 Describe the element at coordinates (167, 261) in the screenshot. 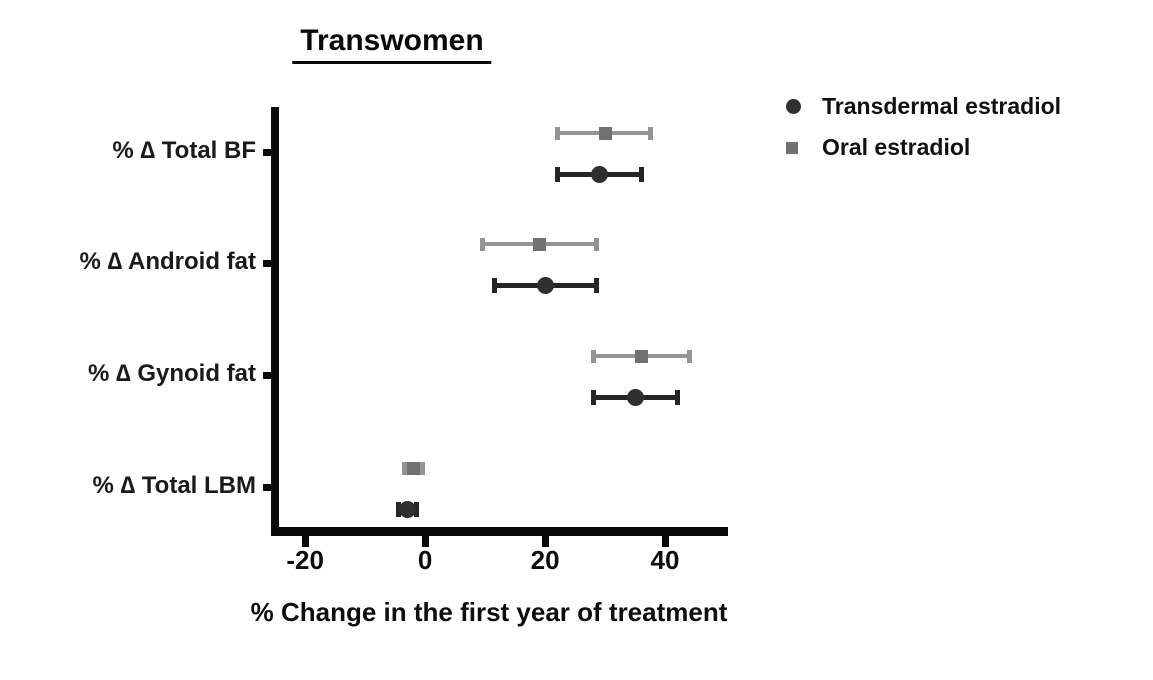

I see `y-category-label: % ∆ Android fat` at that location.